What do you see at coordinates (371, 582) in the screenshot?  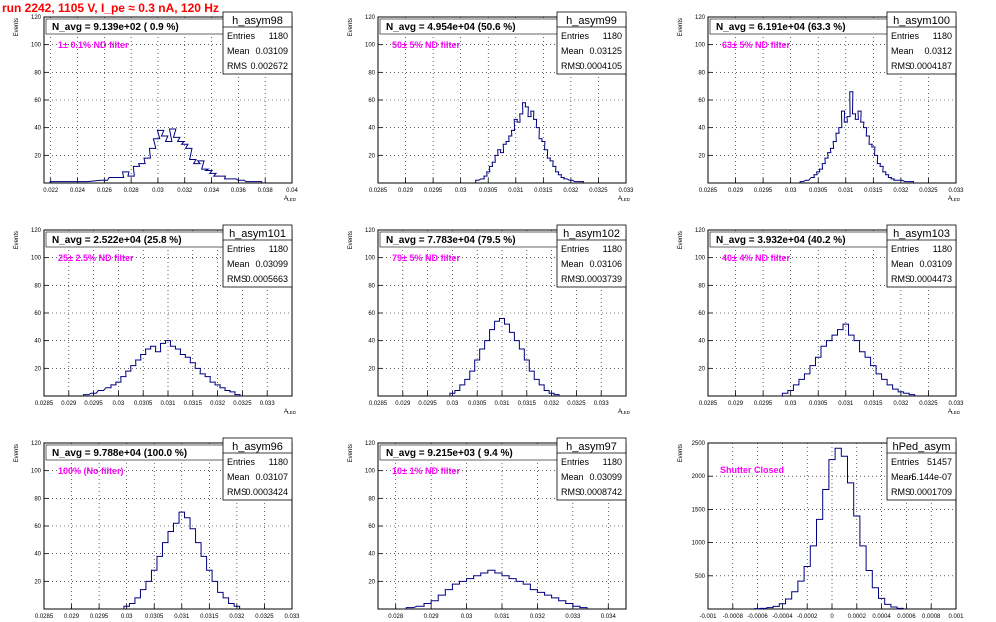 I see `y-tick-label: 20` at bounding box center [371, 582].